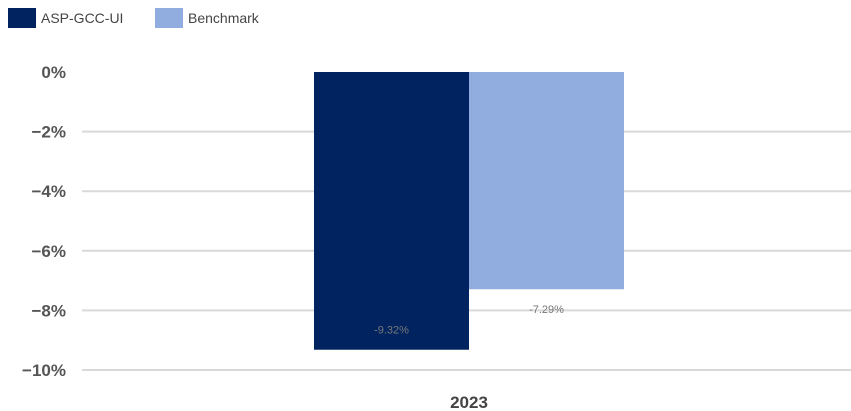  I want to click on y-tick-label-3: −6%, so click(49, 251).